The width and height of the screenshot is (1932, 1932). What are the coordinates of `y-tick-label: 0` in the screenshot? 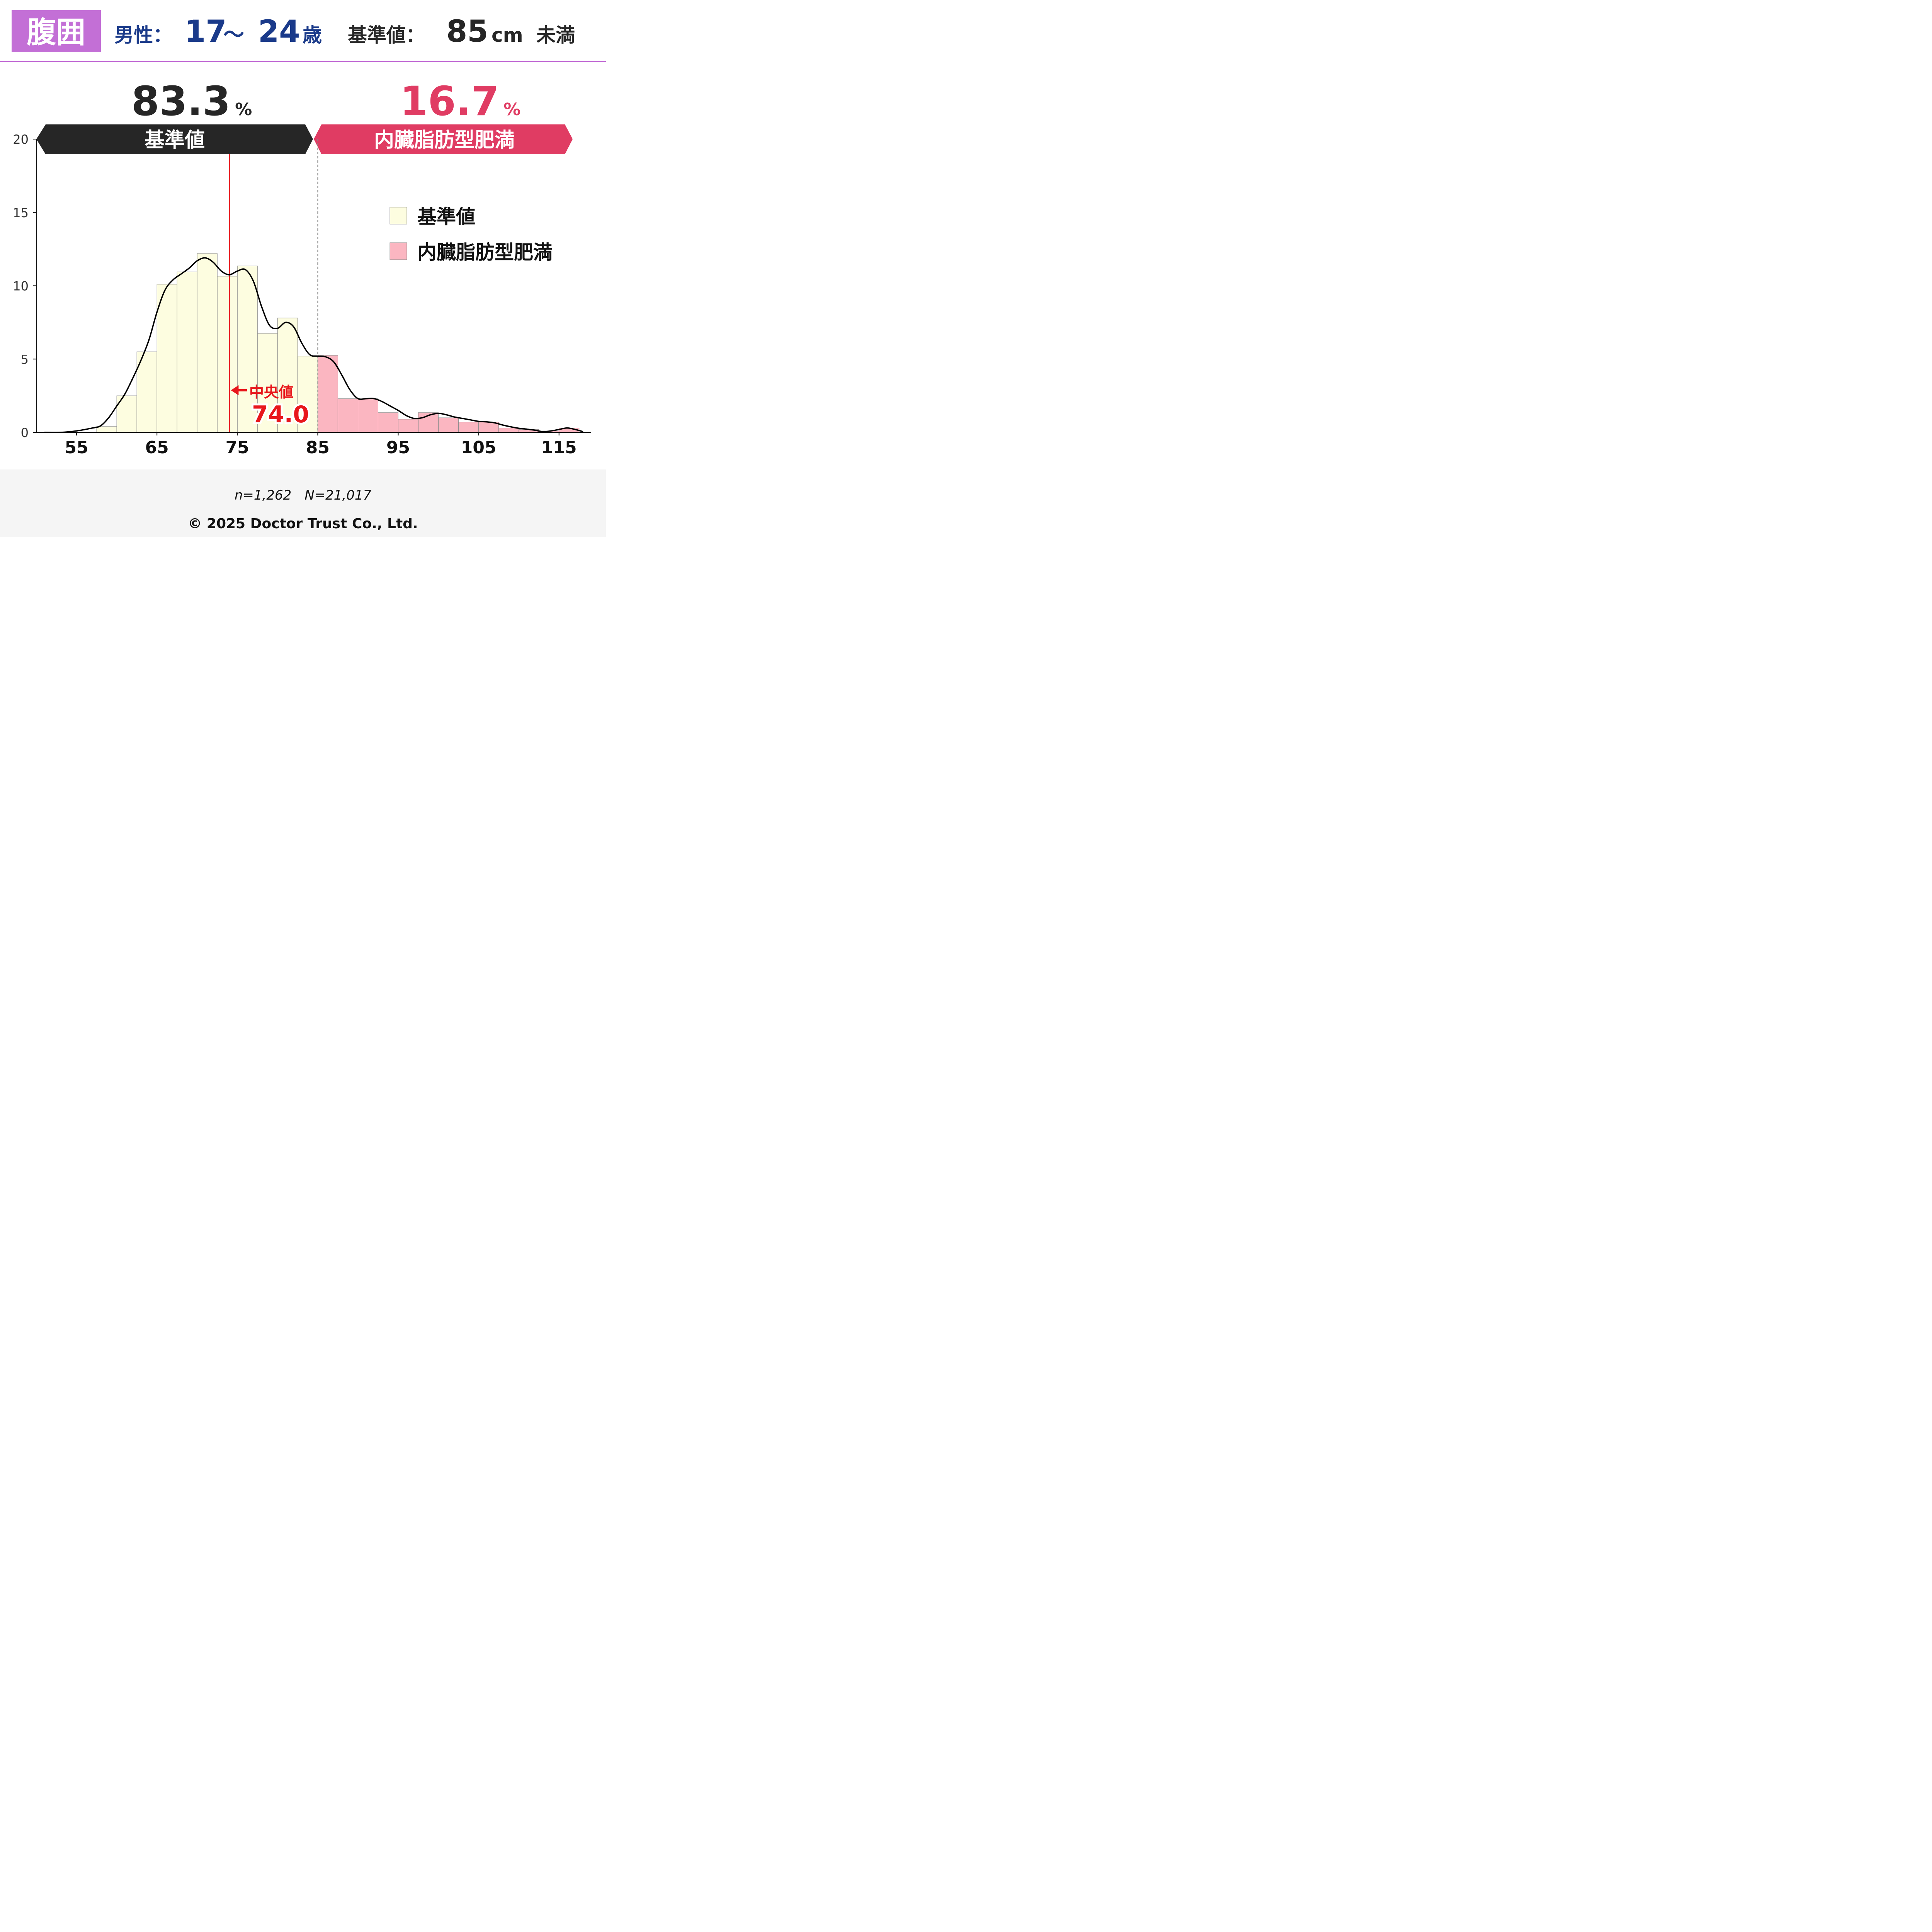 It's located at (25, 432).